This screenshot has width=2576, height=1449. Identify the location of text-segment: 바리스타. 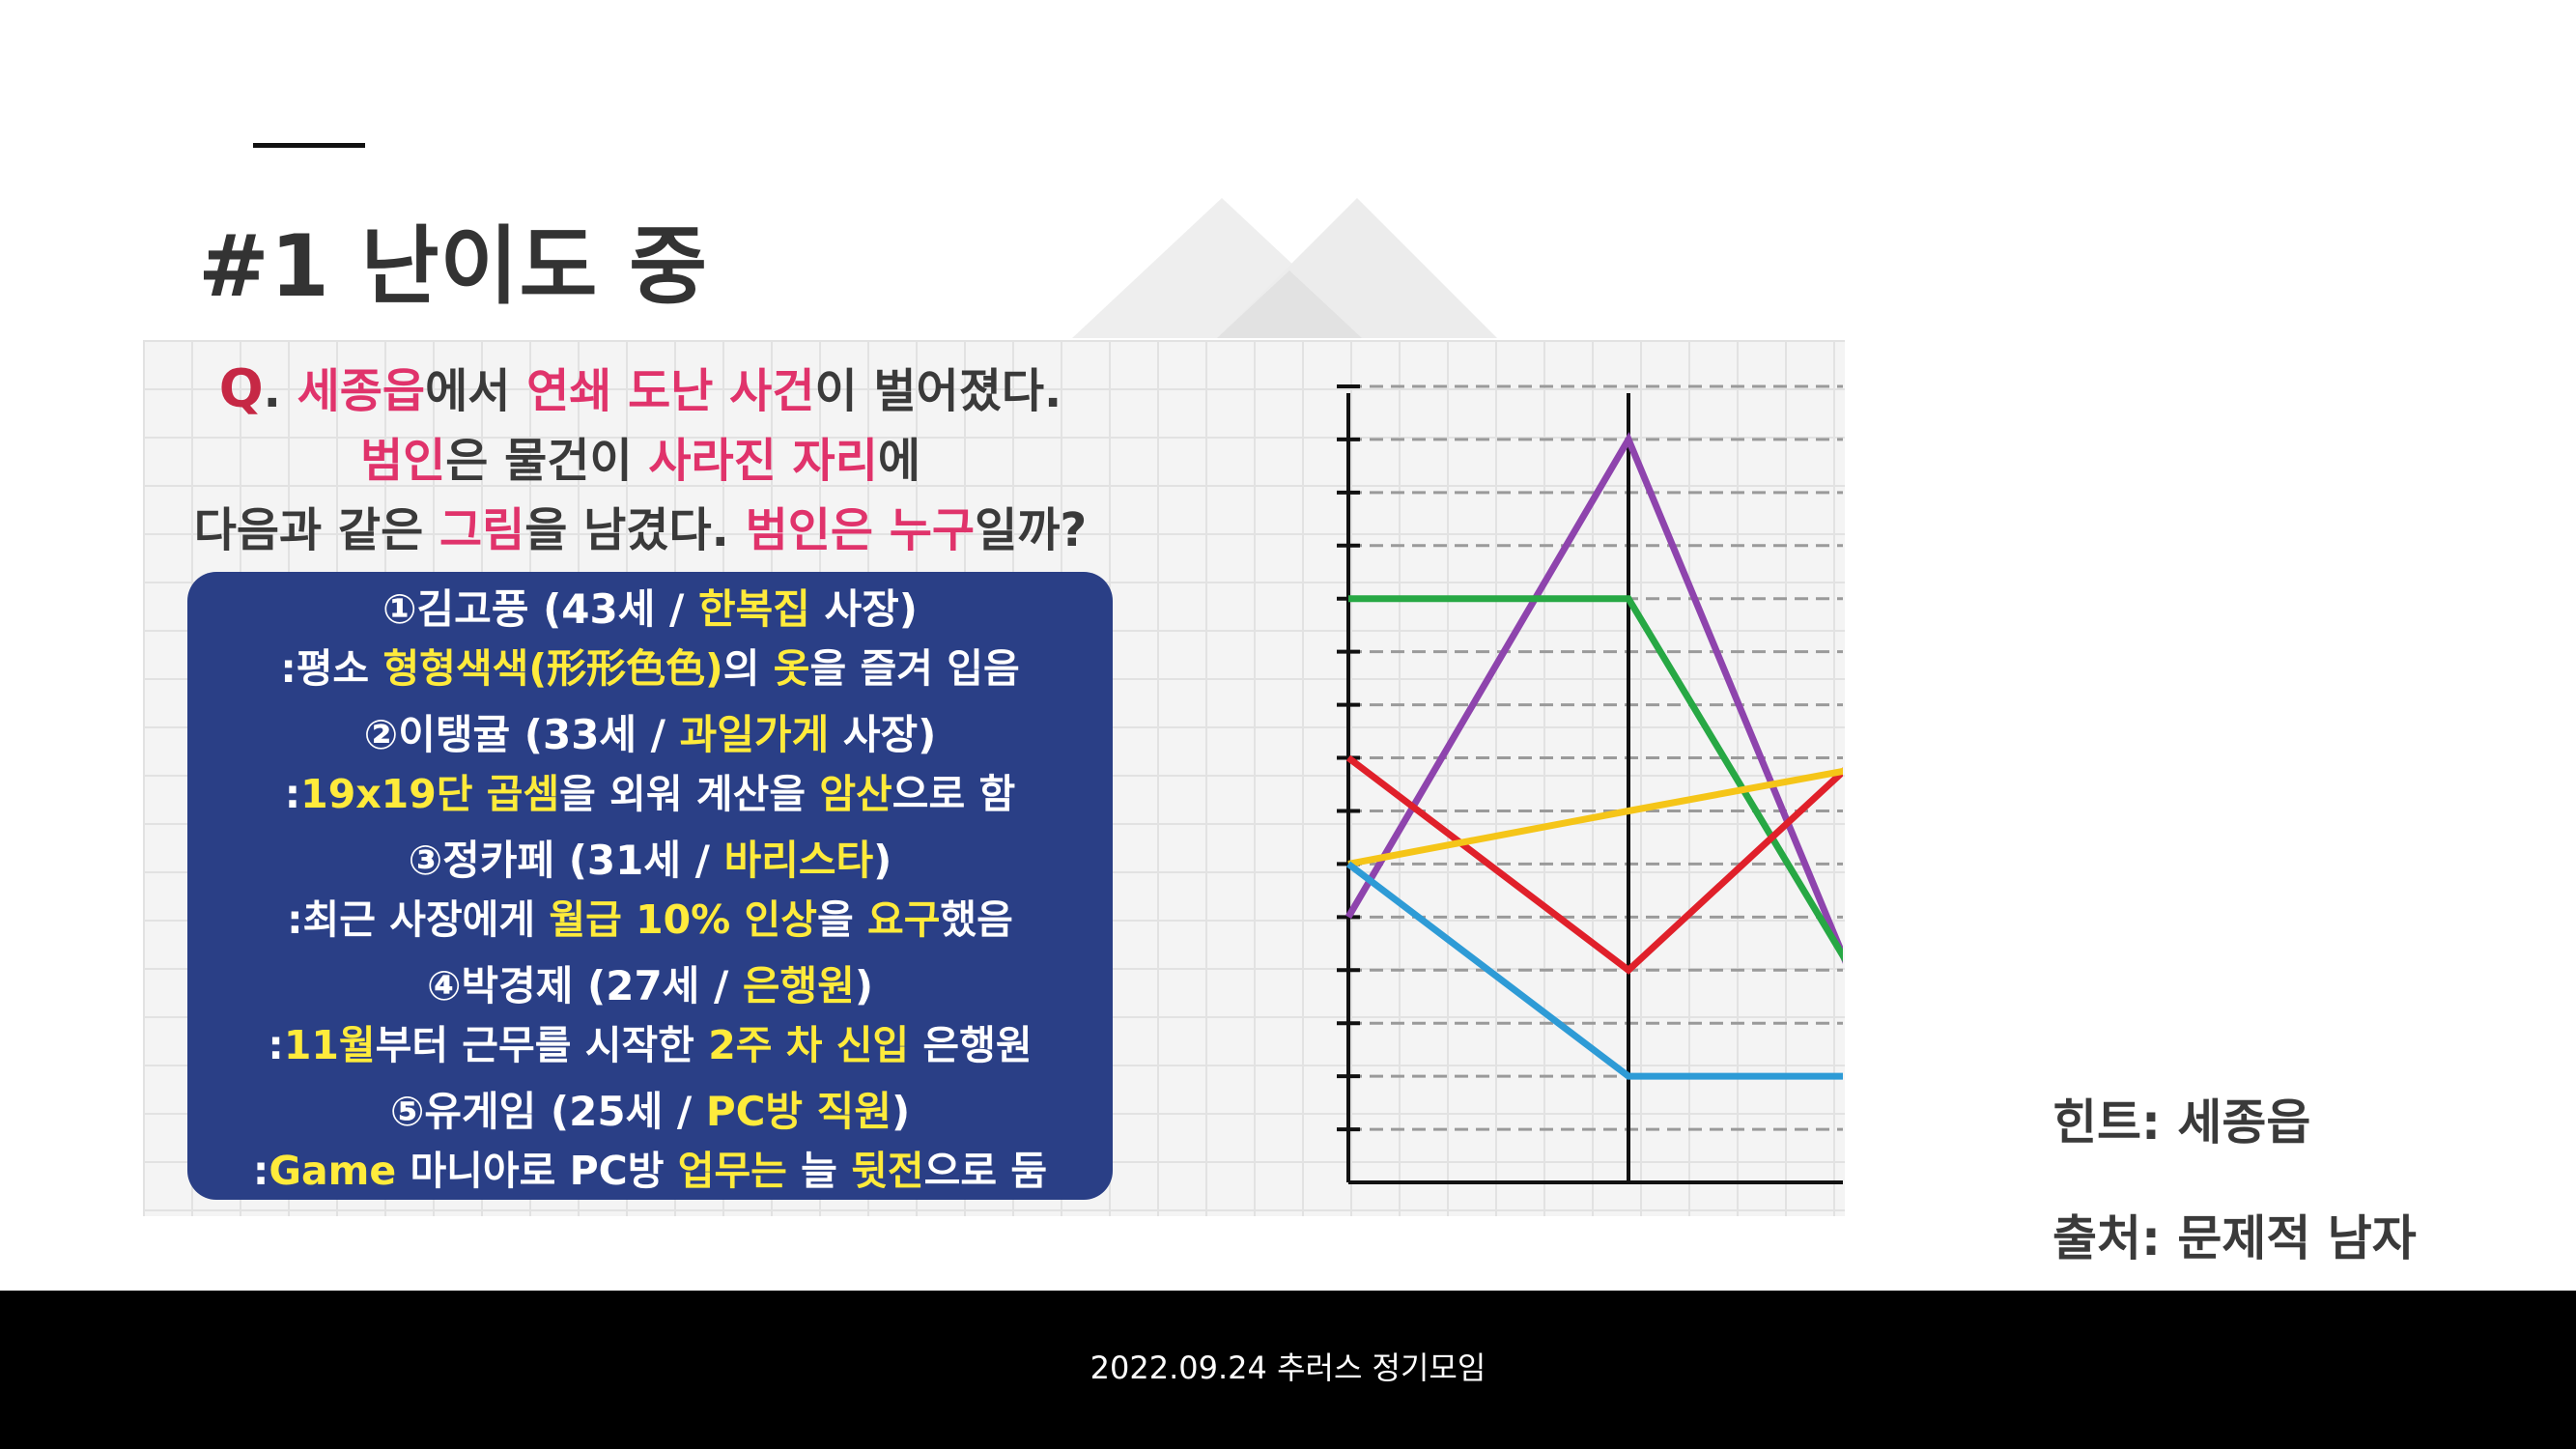
(798, 860).